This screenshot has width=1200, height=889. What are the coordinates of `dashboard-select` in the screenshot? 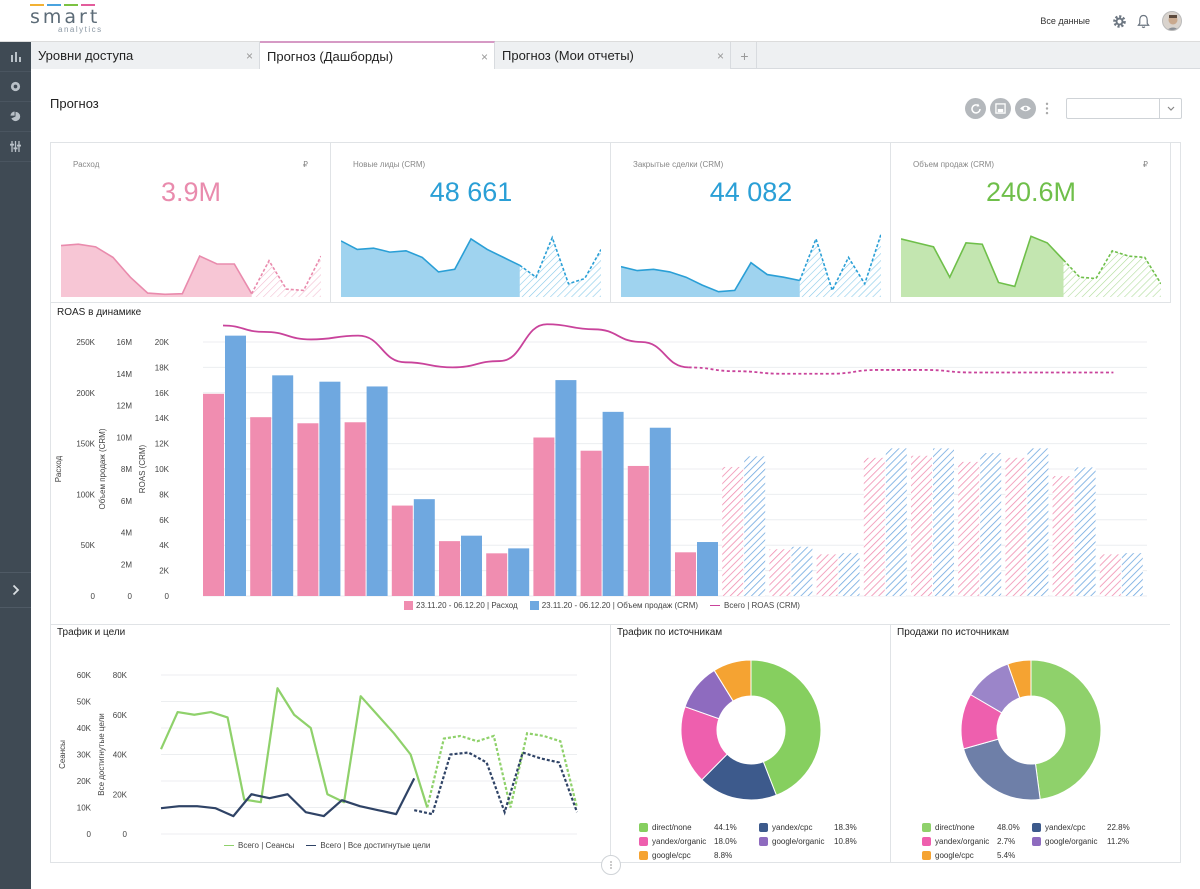 It's located at (1124, 108).